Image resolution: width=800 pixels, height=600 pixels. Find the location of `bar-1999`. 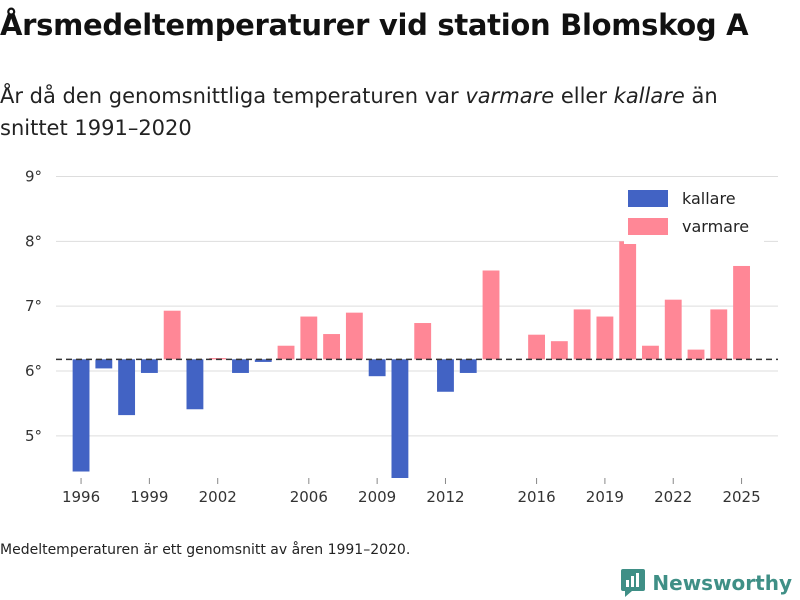

bar-1999 is located at coordinates (149, 366).